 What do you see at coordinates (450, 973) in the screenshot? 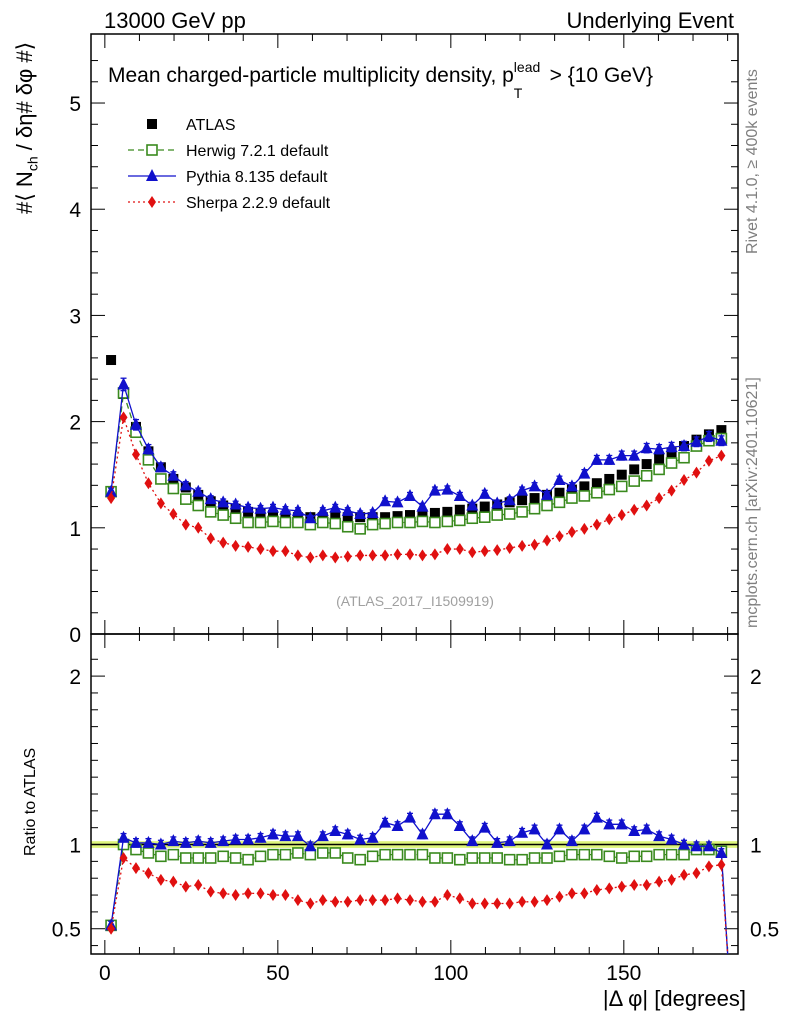
I see `x-tick-label: 100` at bounding box center [450, 973].